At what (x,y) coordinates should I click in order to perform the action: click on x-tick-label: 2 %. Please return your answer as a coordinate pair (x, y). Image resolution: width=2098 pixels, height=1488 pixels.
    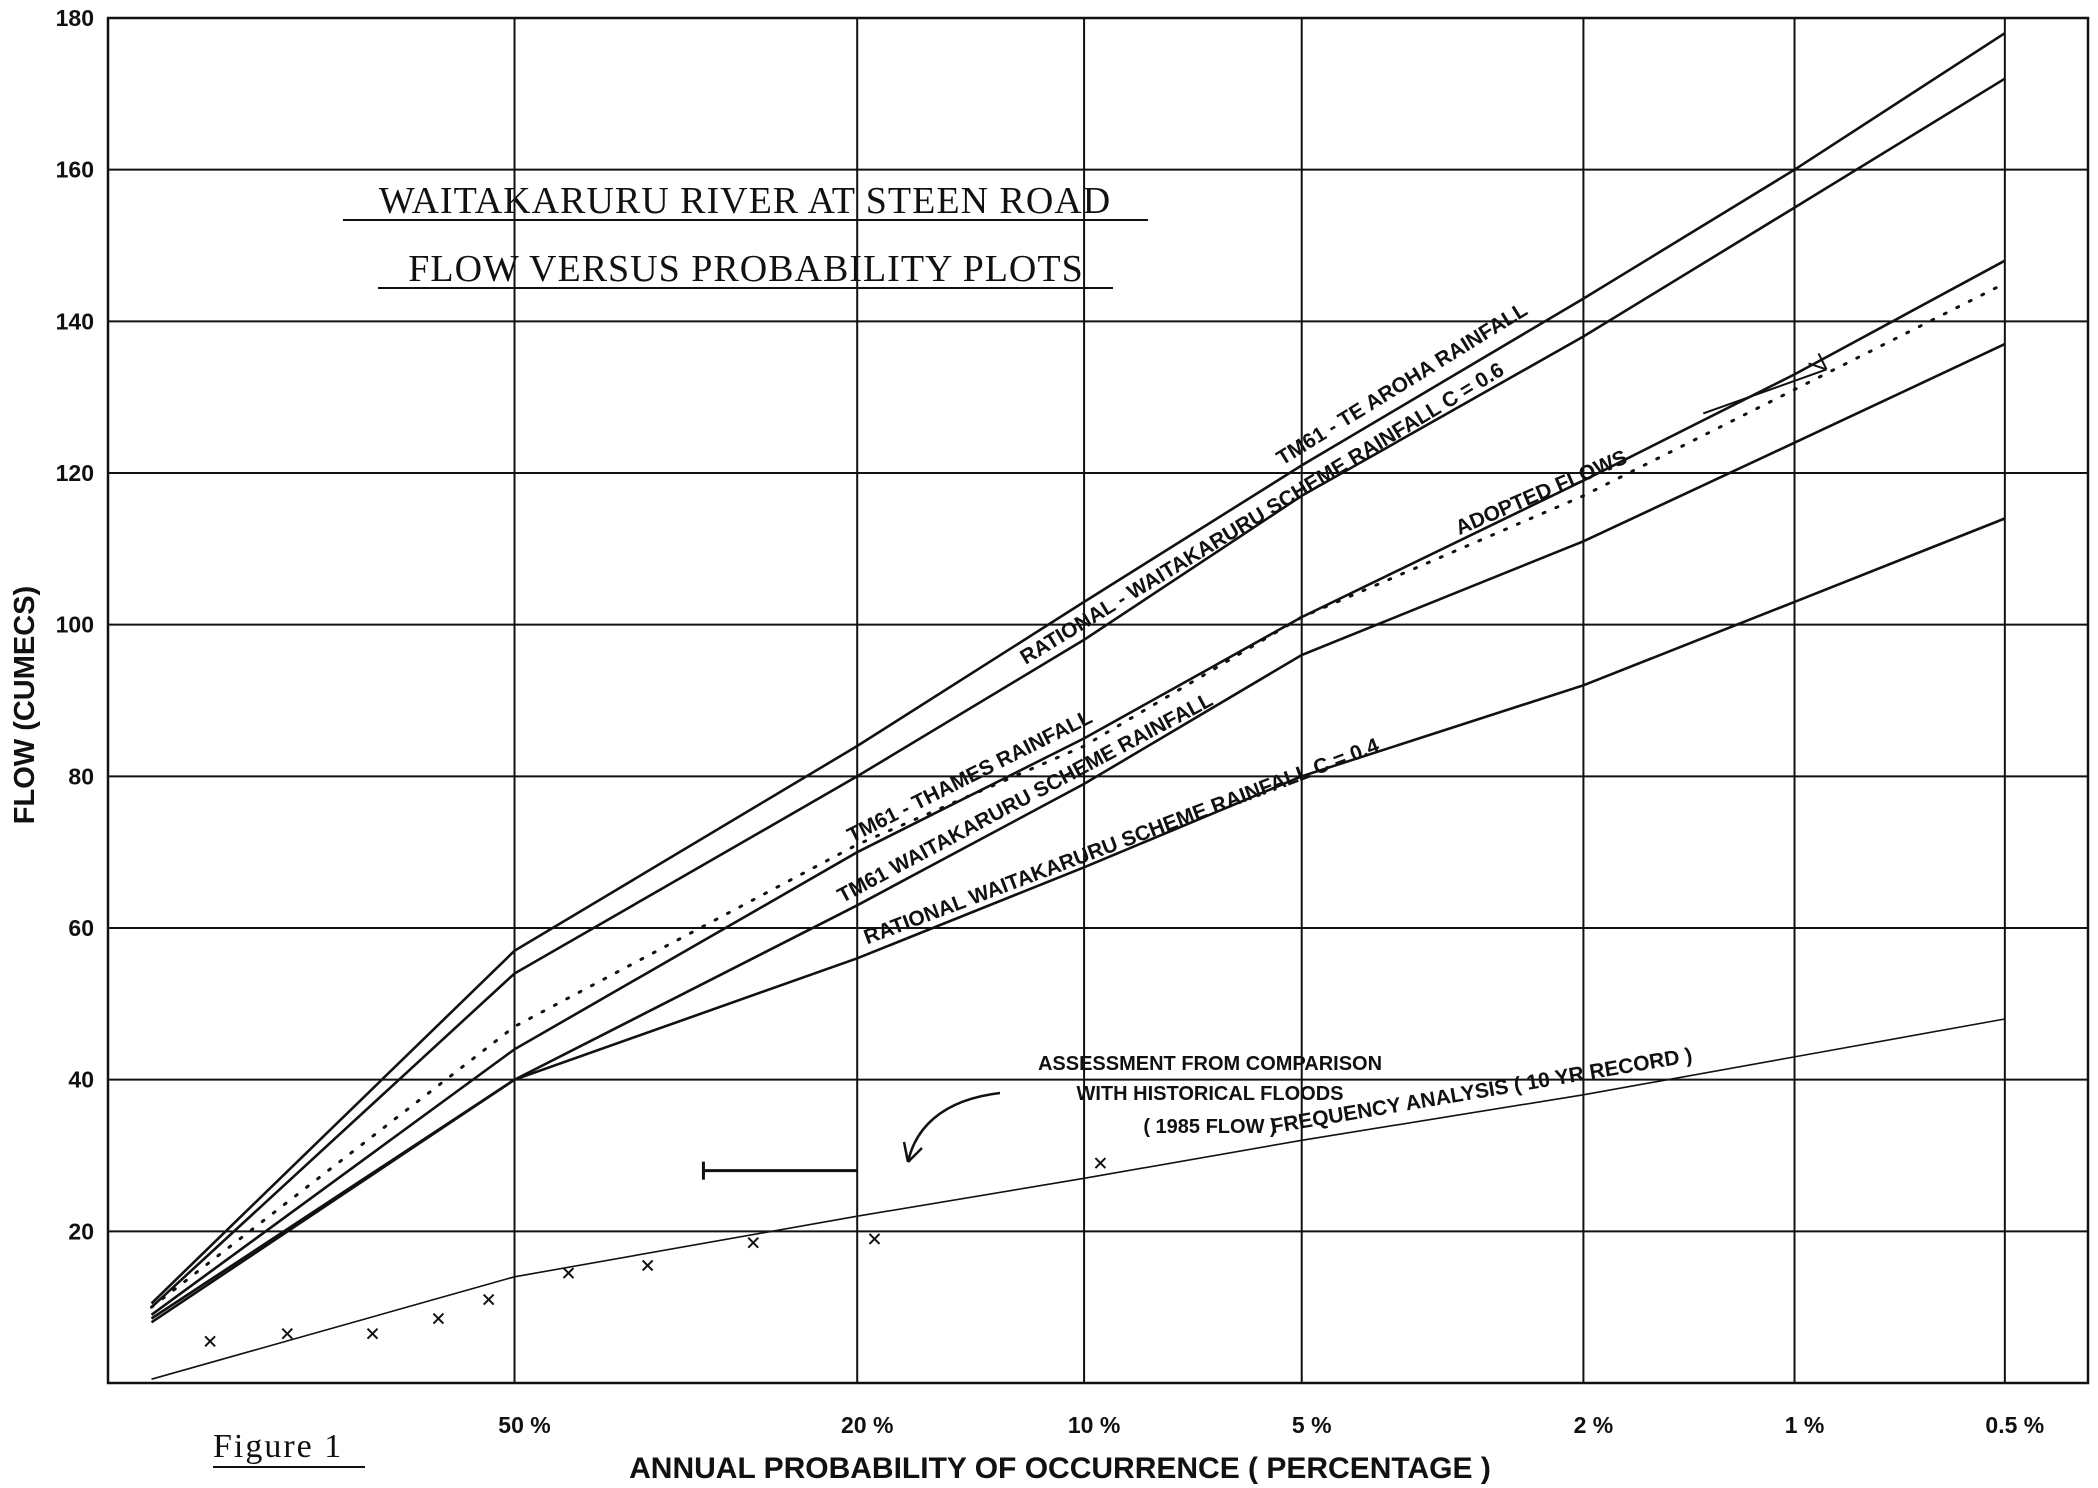
    Looking at the image, I should click on (1594, 1425).